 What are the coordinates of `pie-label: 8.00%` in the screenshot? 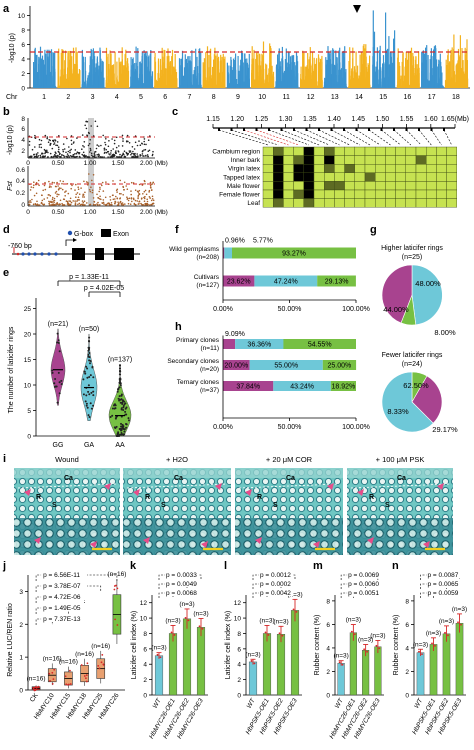 It's located at (445, 332).